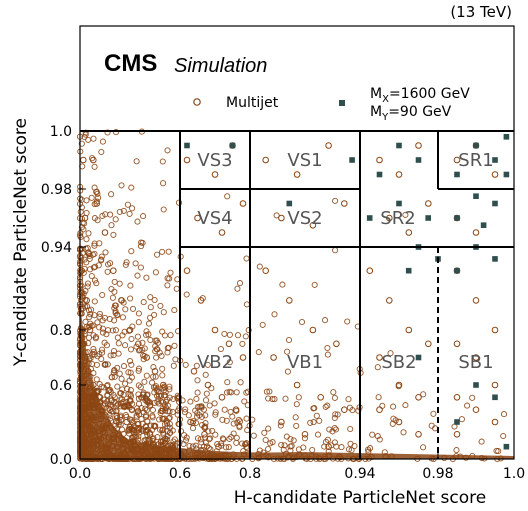 The height and width of the screenshot is (511, 528). Describe the element at coordinates (398, 362) in the screenshot. I see `region-label-sb2: SB2` at that location.